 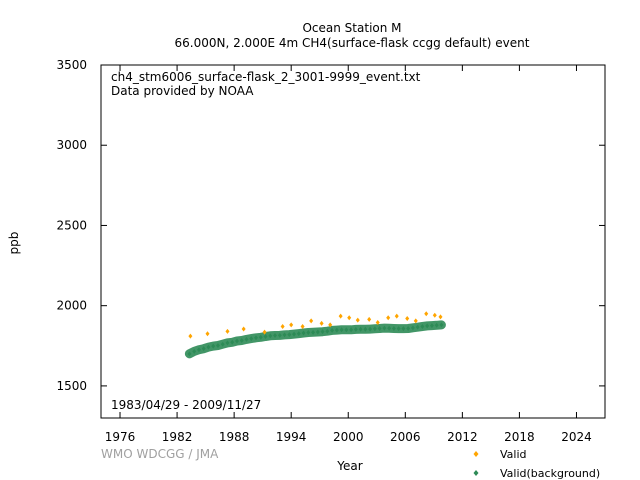 I want to click on legend-marker-background, so click(x=476, y=473).